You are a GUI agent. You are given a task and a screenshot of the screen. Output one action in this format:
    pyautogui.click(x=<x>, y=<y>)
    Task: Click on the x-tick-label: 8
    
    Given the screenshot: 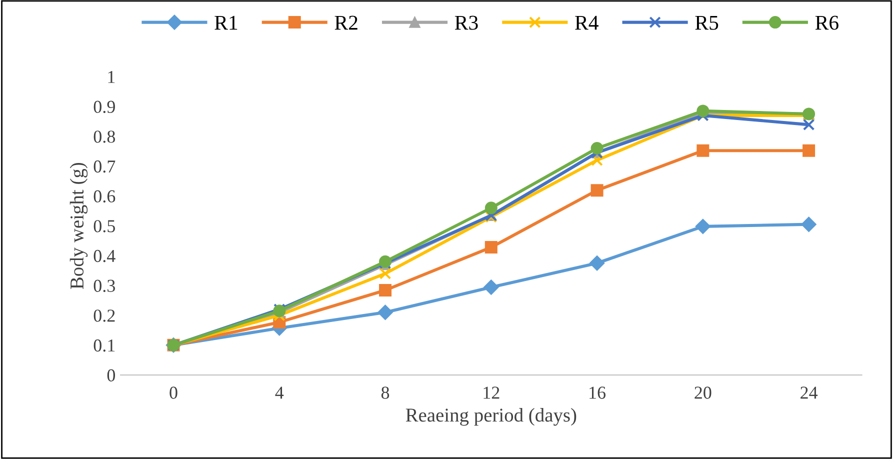 What is the action you would take?
    pyautogui.click(x=385, y=392)
    